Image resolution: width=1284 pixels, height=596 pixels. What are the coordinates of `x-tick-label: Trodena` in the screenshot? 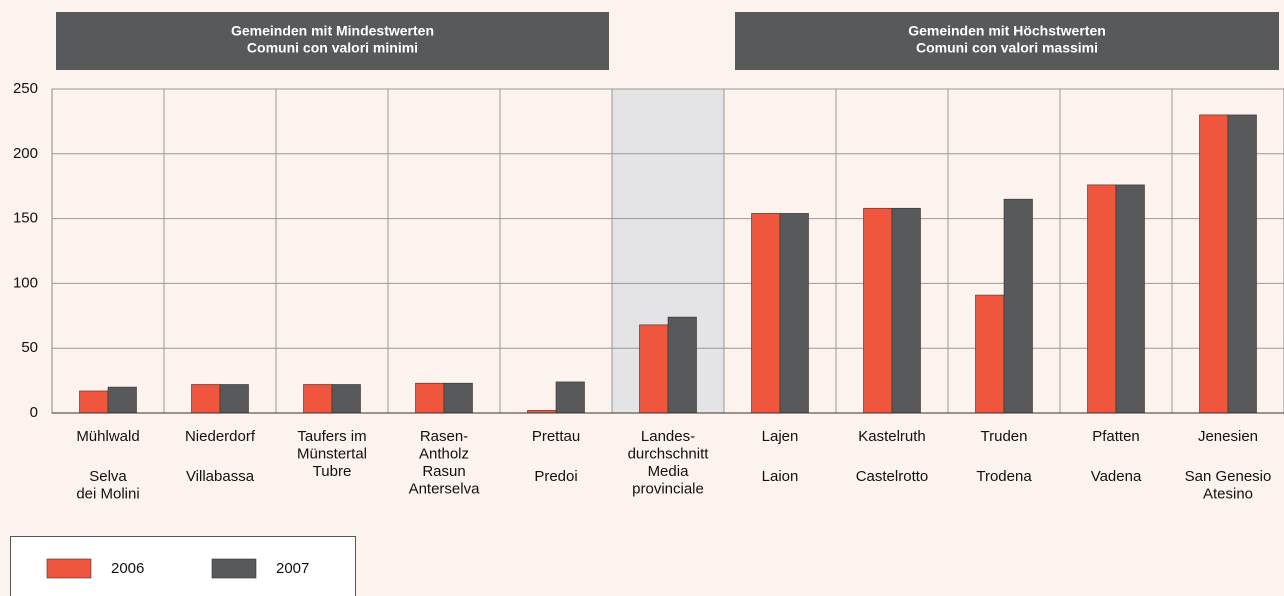 It's located at (1004, 476).